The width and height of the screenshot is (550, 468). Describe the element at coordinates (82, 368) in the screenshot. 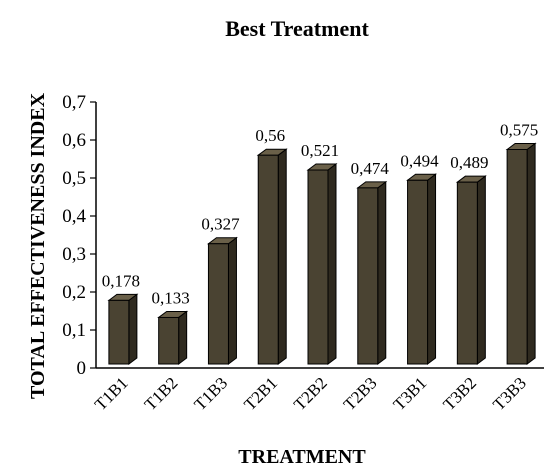

I see `y-tick-label: 0` at that location.